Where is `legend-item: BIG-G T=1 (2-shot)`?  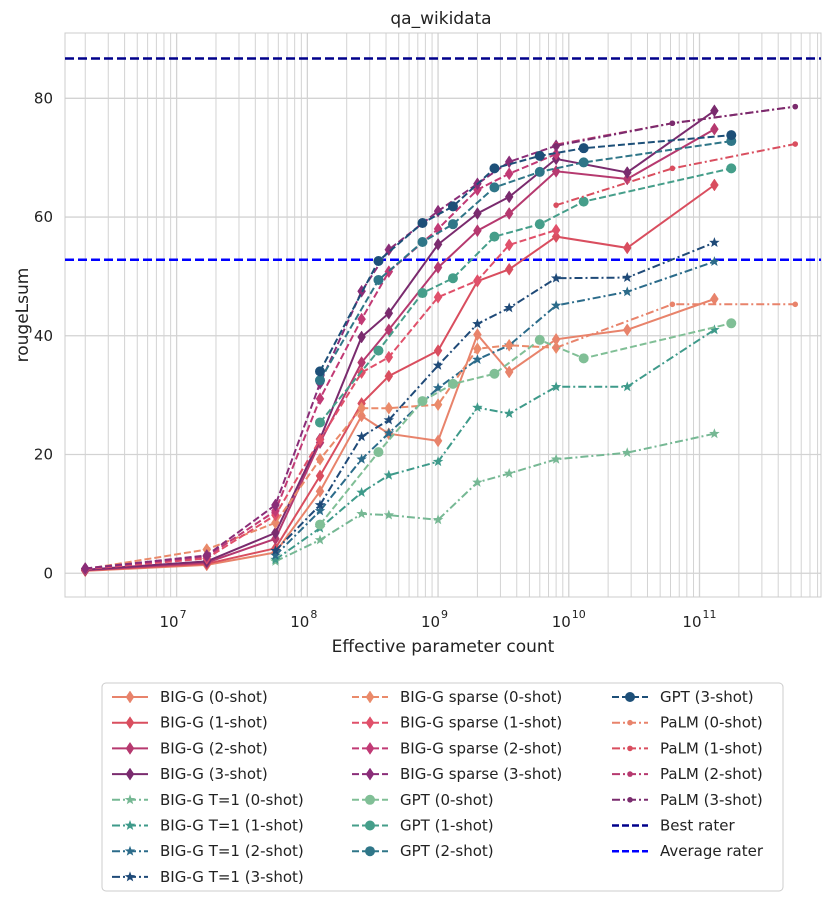
legend-item: BIG-G T=1 (2-shot) is located at coordinates (208, 851).